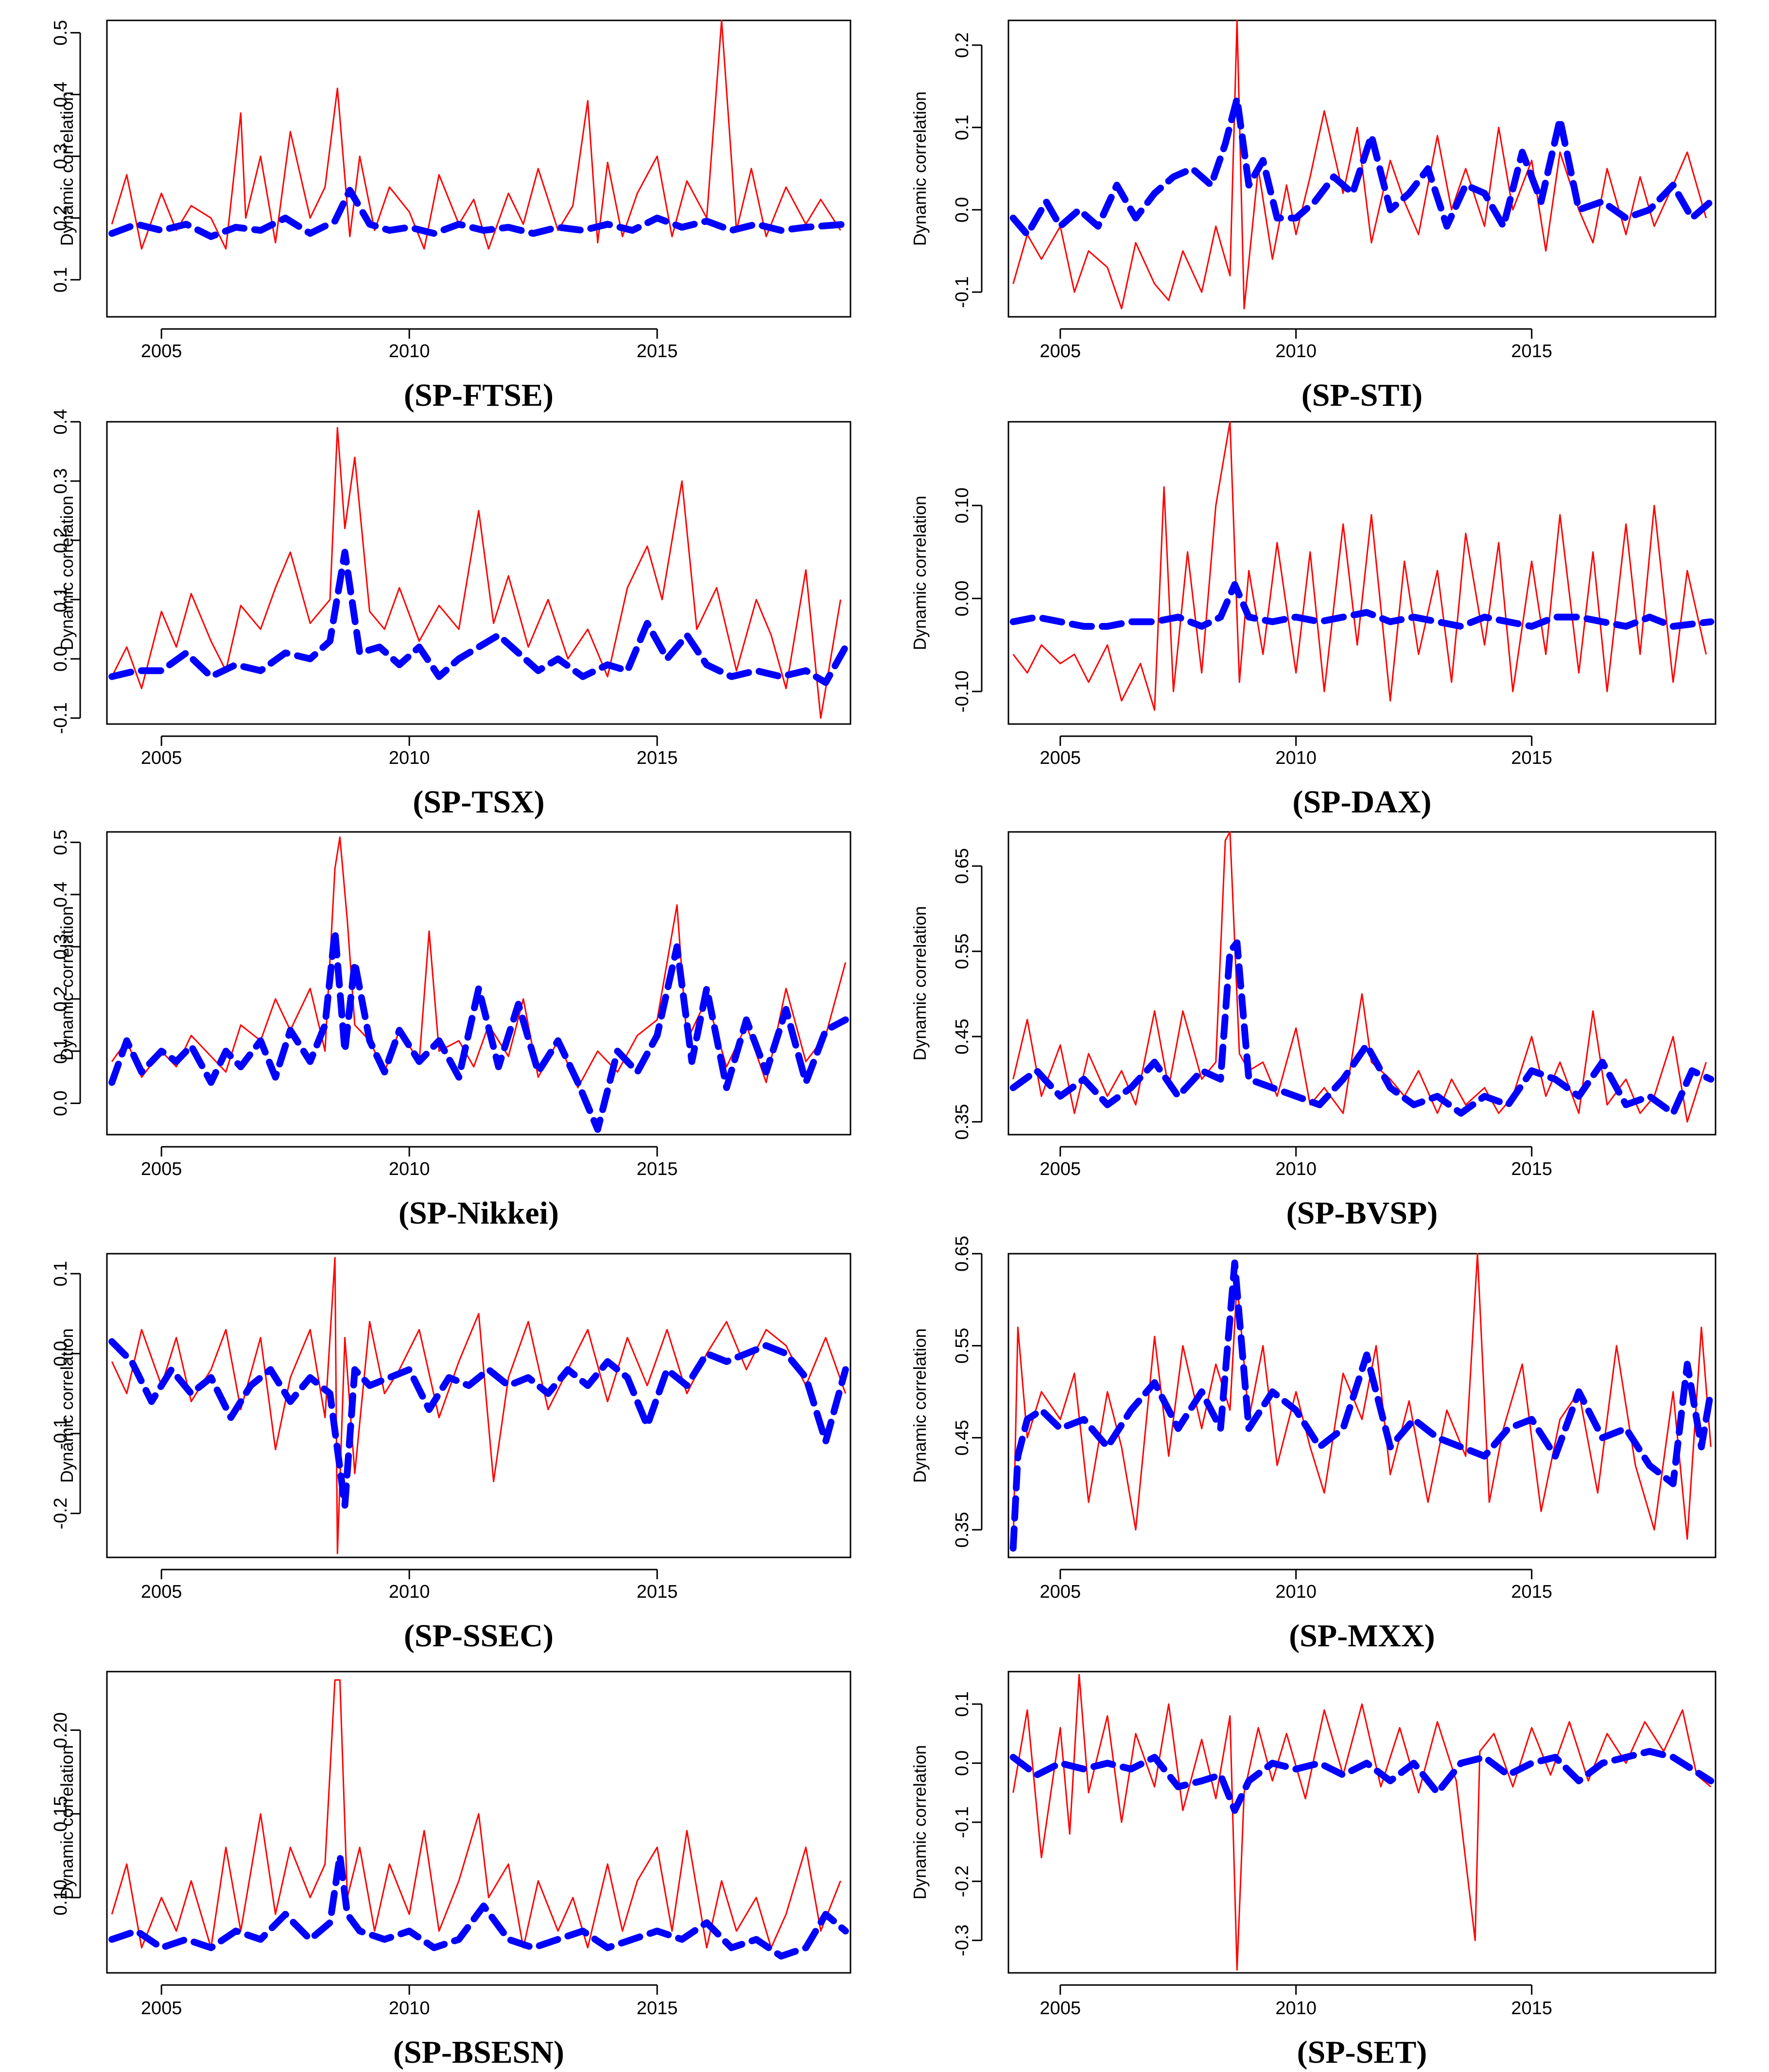 The image size is (1769, 2072). What do you see at coordinates (1360, 566) in the screenshot?
I see `correlation-line-sp-dax` at bounding box center [1360, 566].